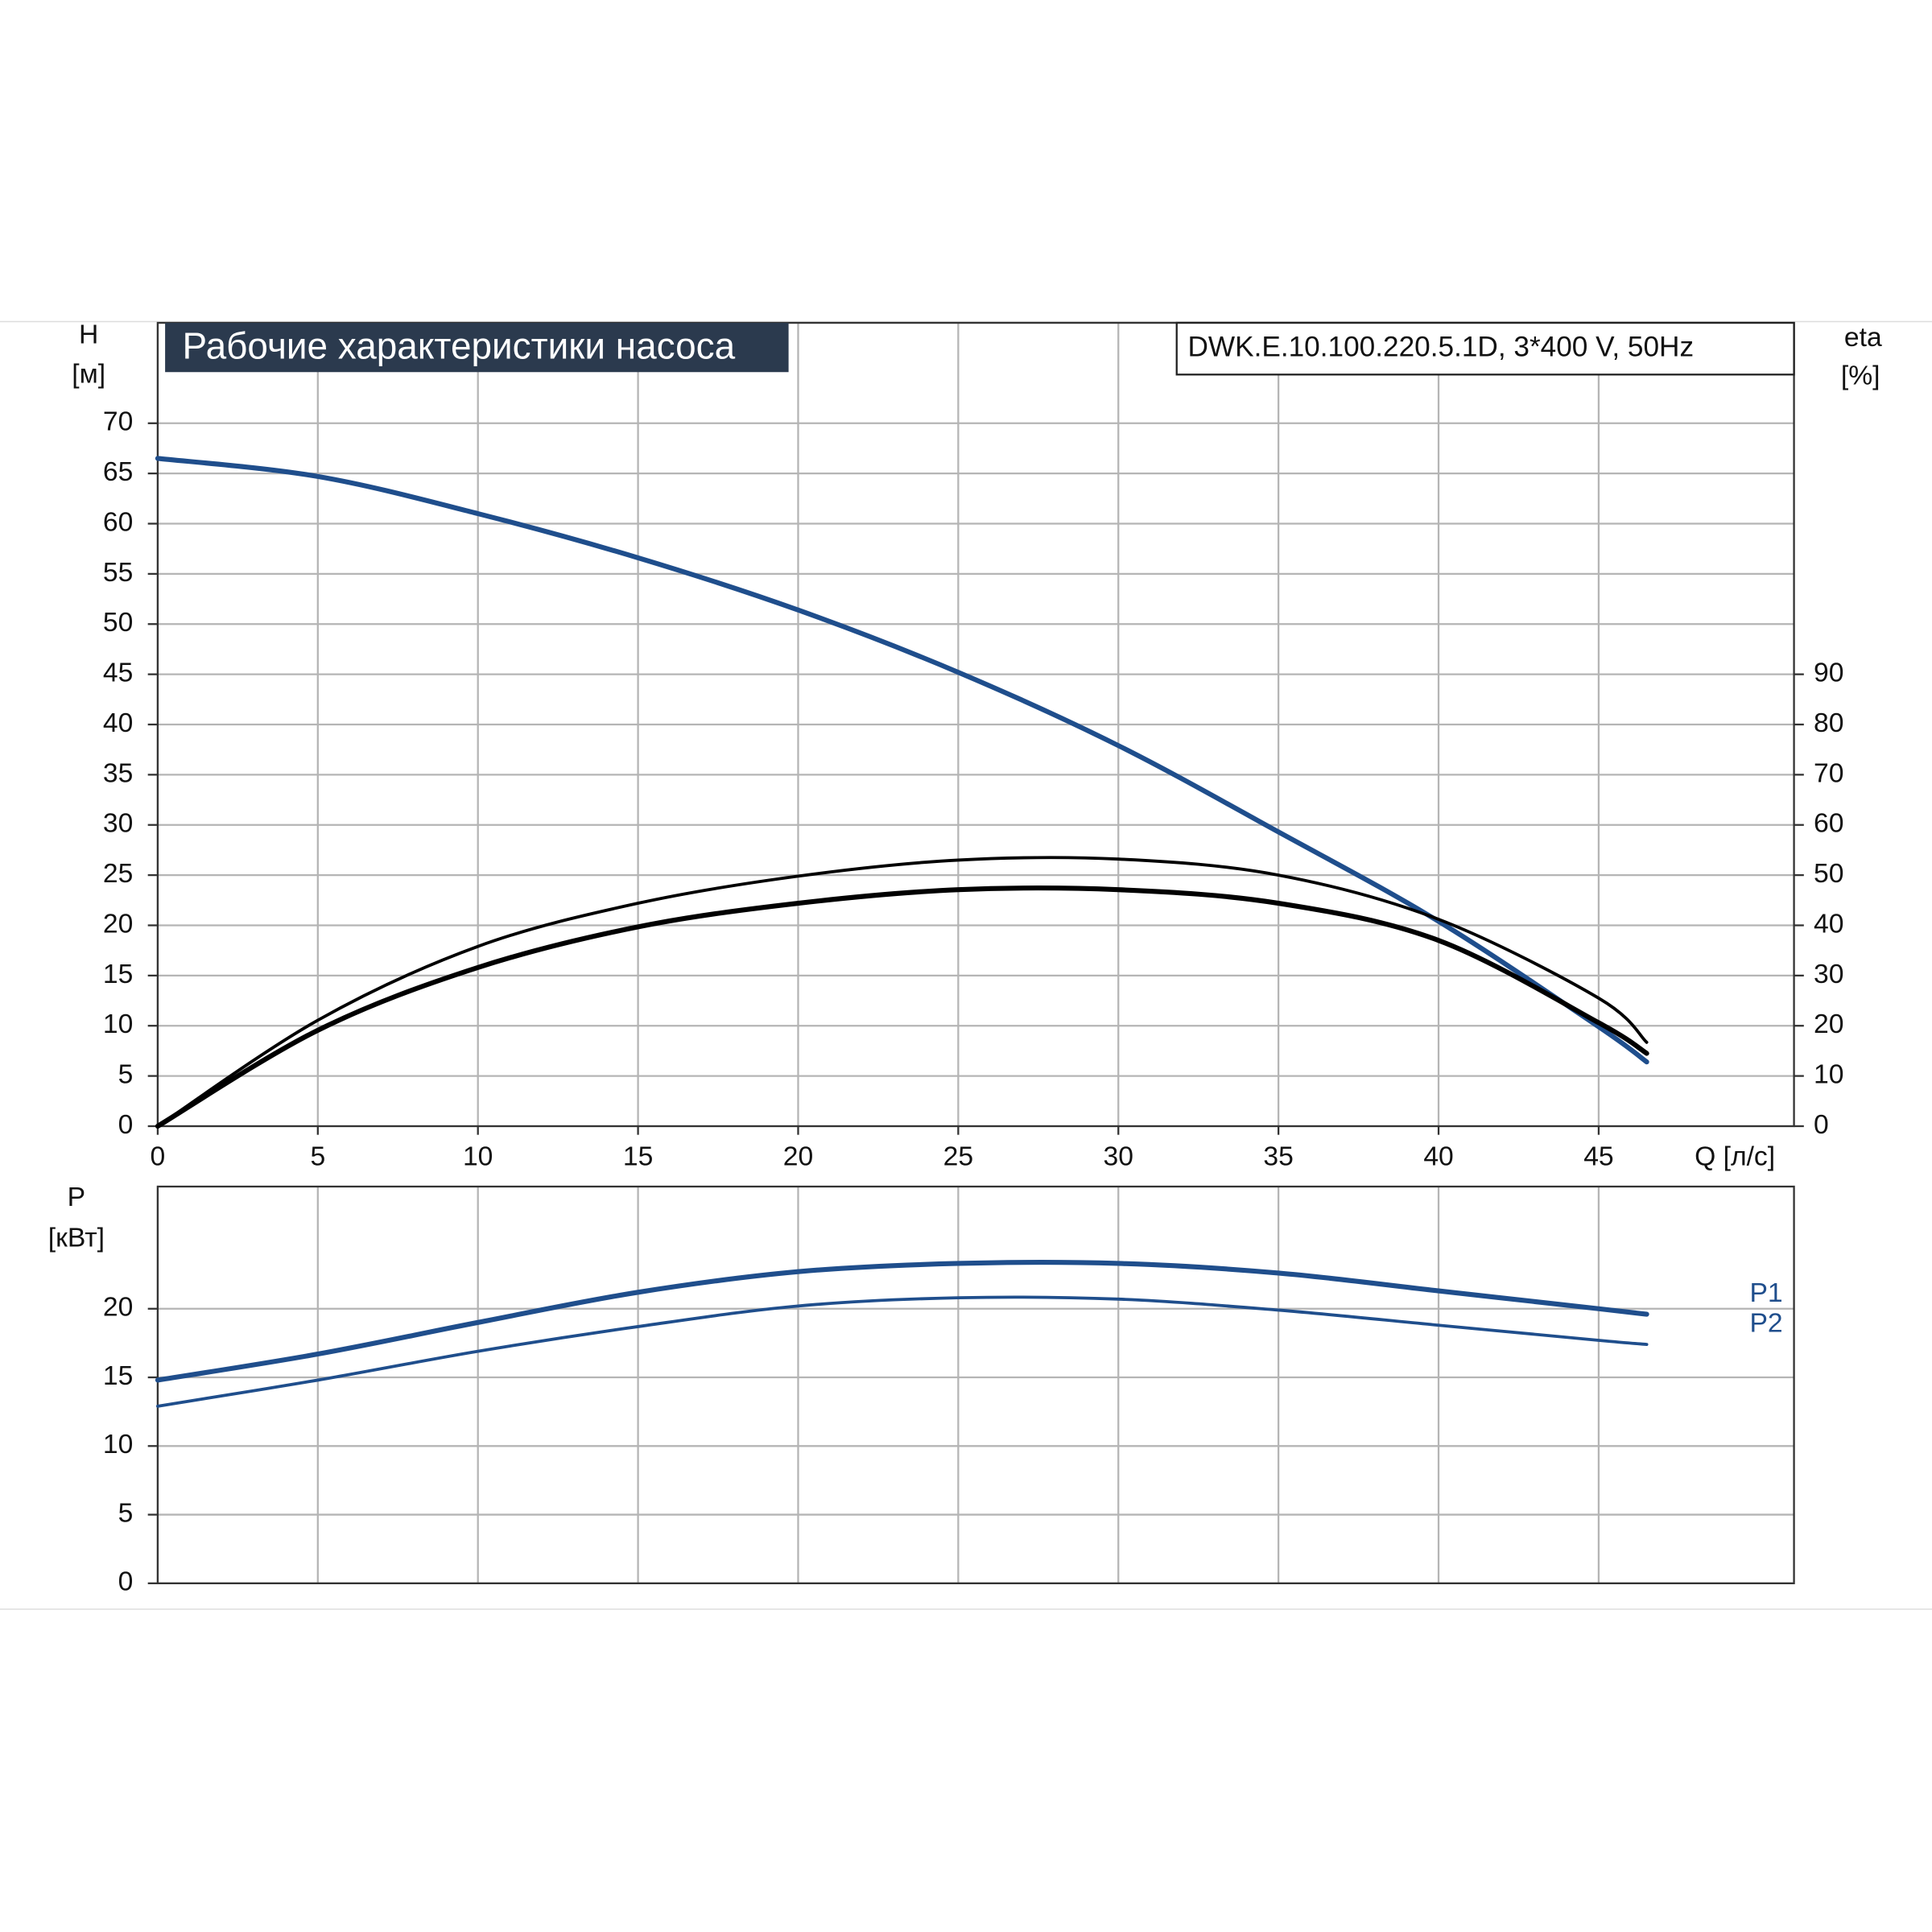  Describe the element at coordinates (118, 522) in the screenshot. I see `y-tick-label: 60` at that location.